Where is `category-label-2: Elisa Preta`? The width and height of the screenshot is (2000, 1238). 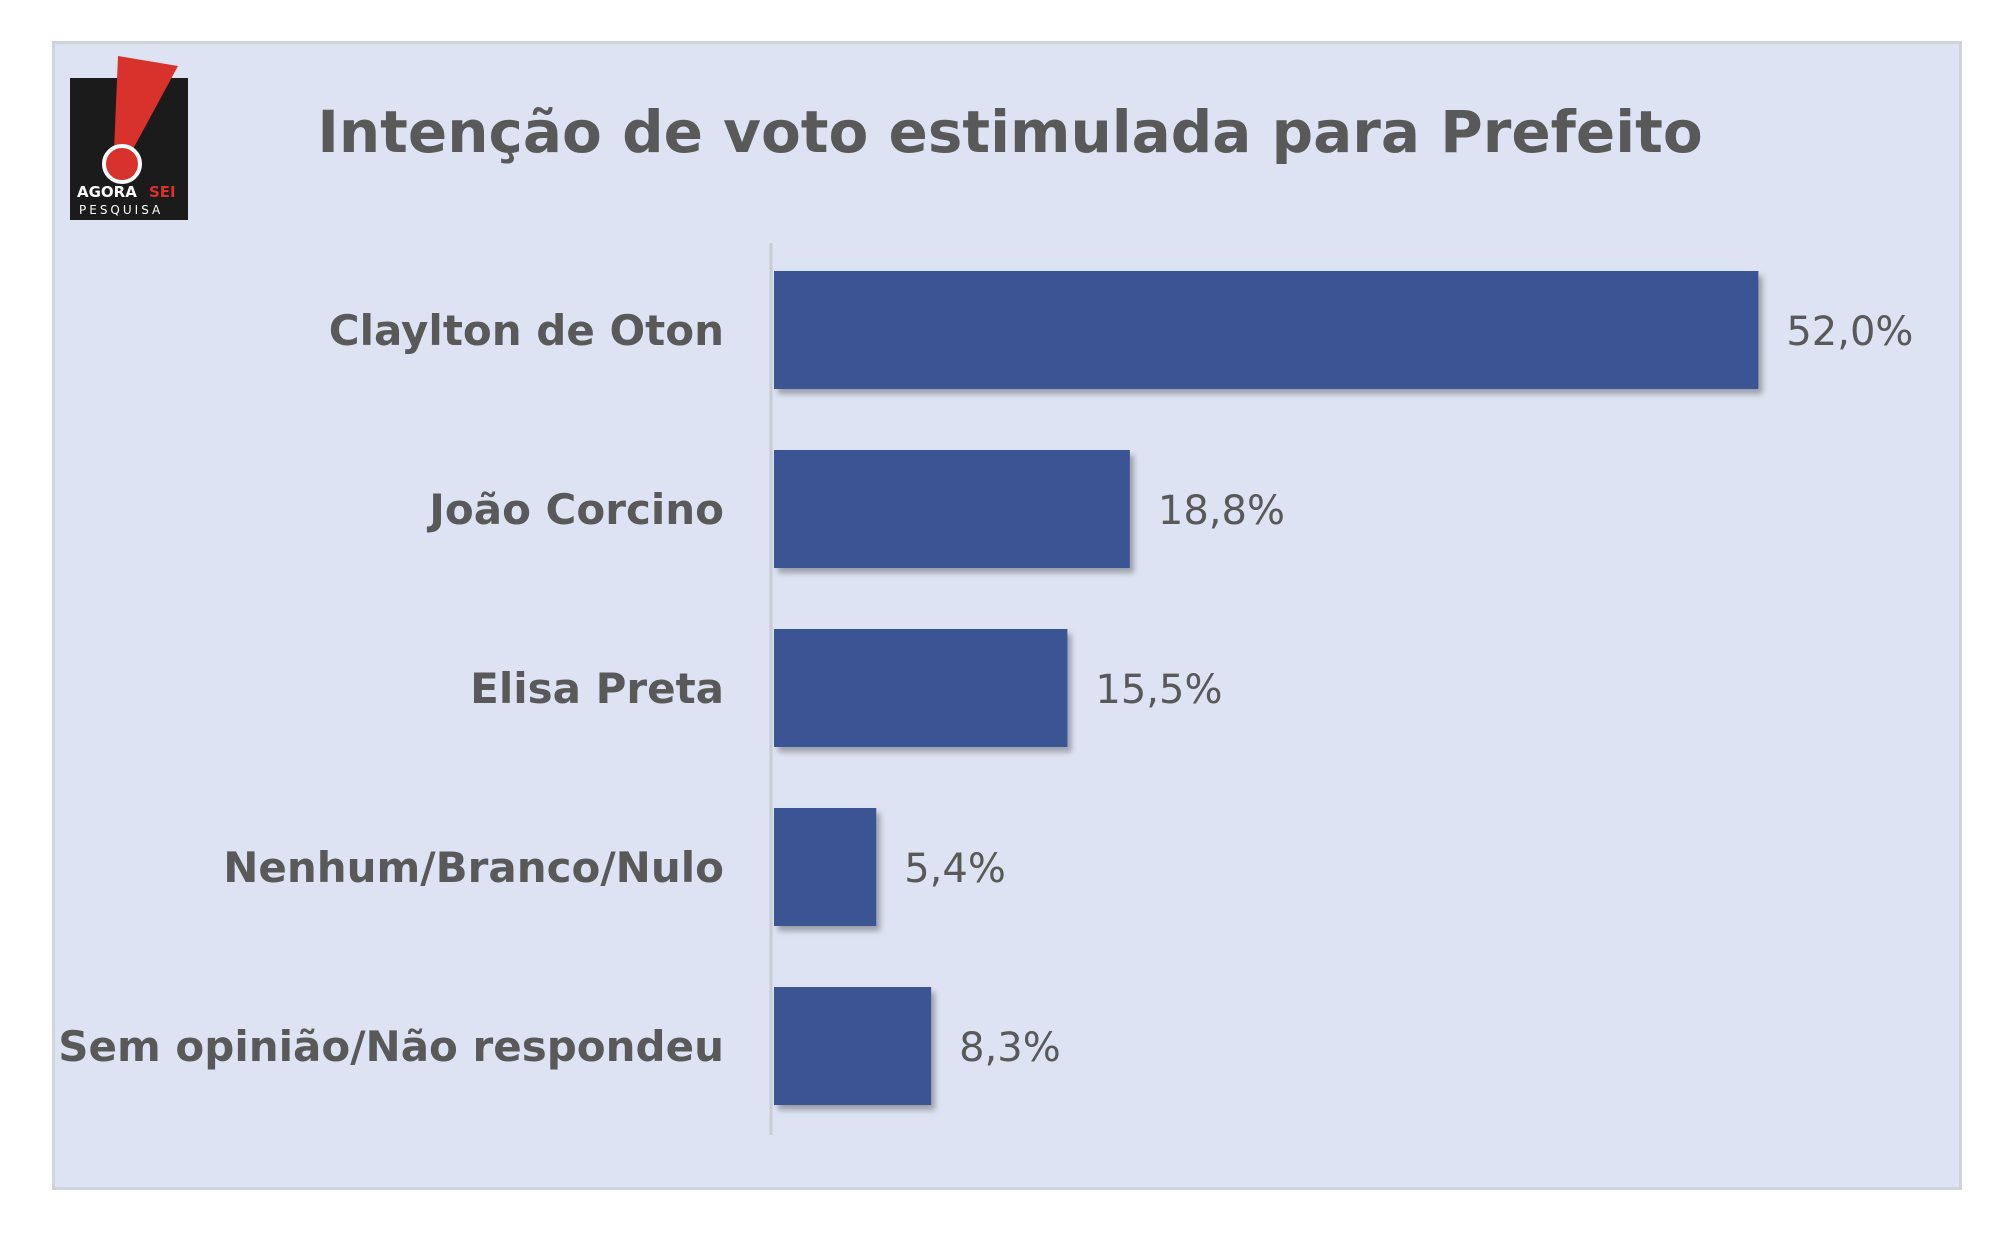
category-label-2: Elisa Preta is located at coordinates (597, 688).